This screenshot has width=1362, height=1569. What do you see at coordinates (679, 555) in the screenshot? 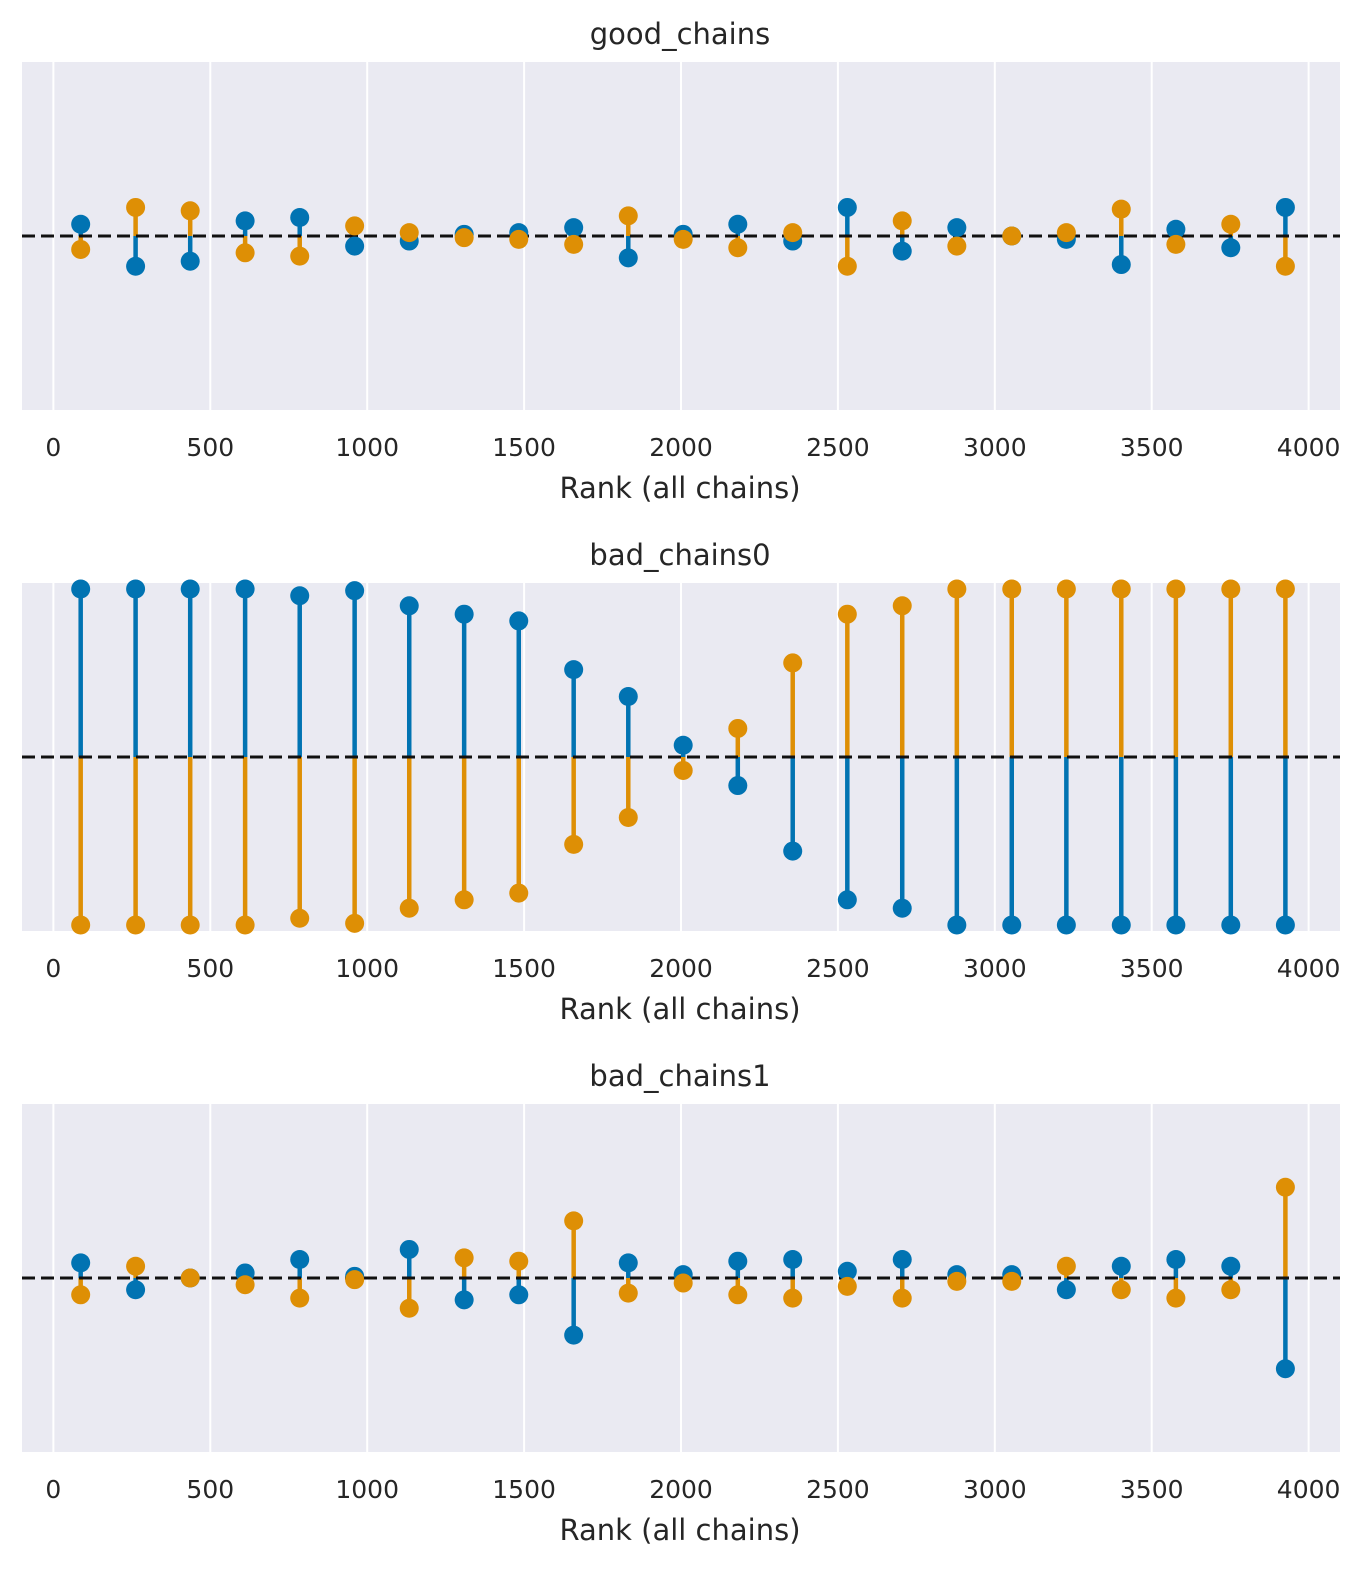
I see `panel-title: bad_chains0` at bounding box center [679, 555].